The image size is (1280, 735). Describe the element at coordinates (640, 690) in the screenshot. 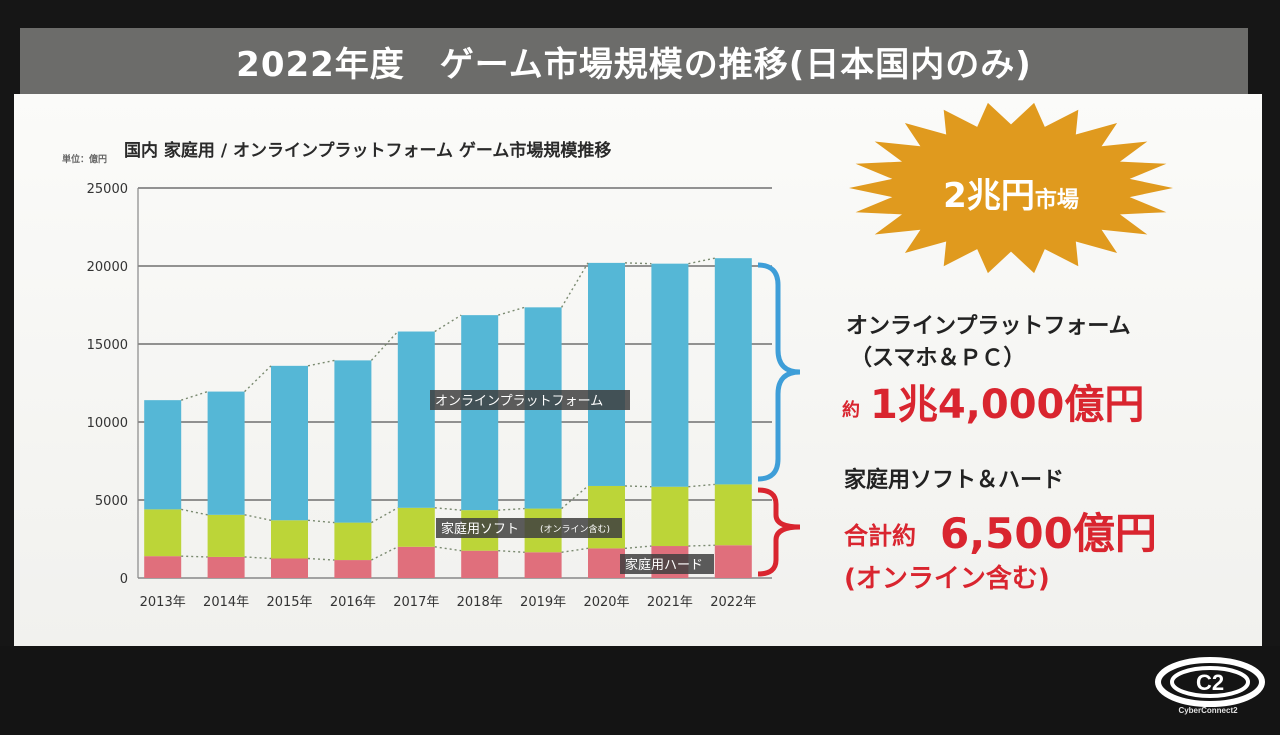

I see `footer-bar` at that location.